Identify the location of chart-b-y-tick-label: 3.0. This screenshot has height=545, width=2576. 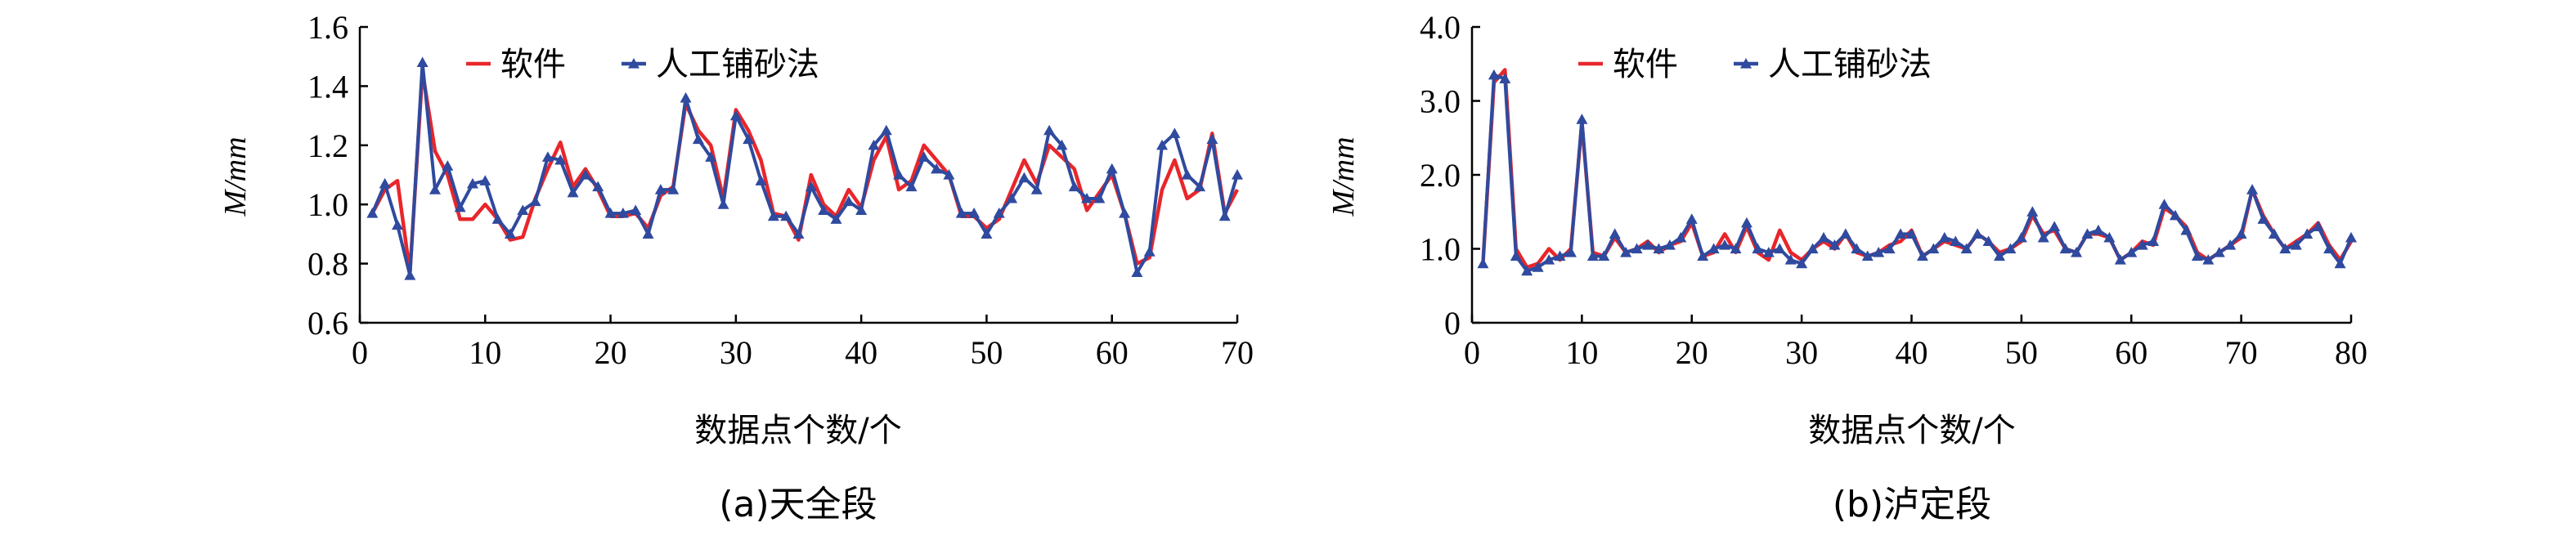
(1440, 101).